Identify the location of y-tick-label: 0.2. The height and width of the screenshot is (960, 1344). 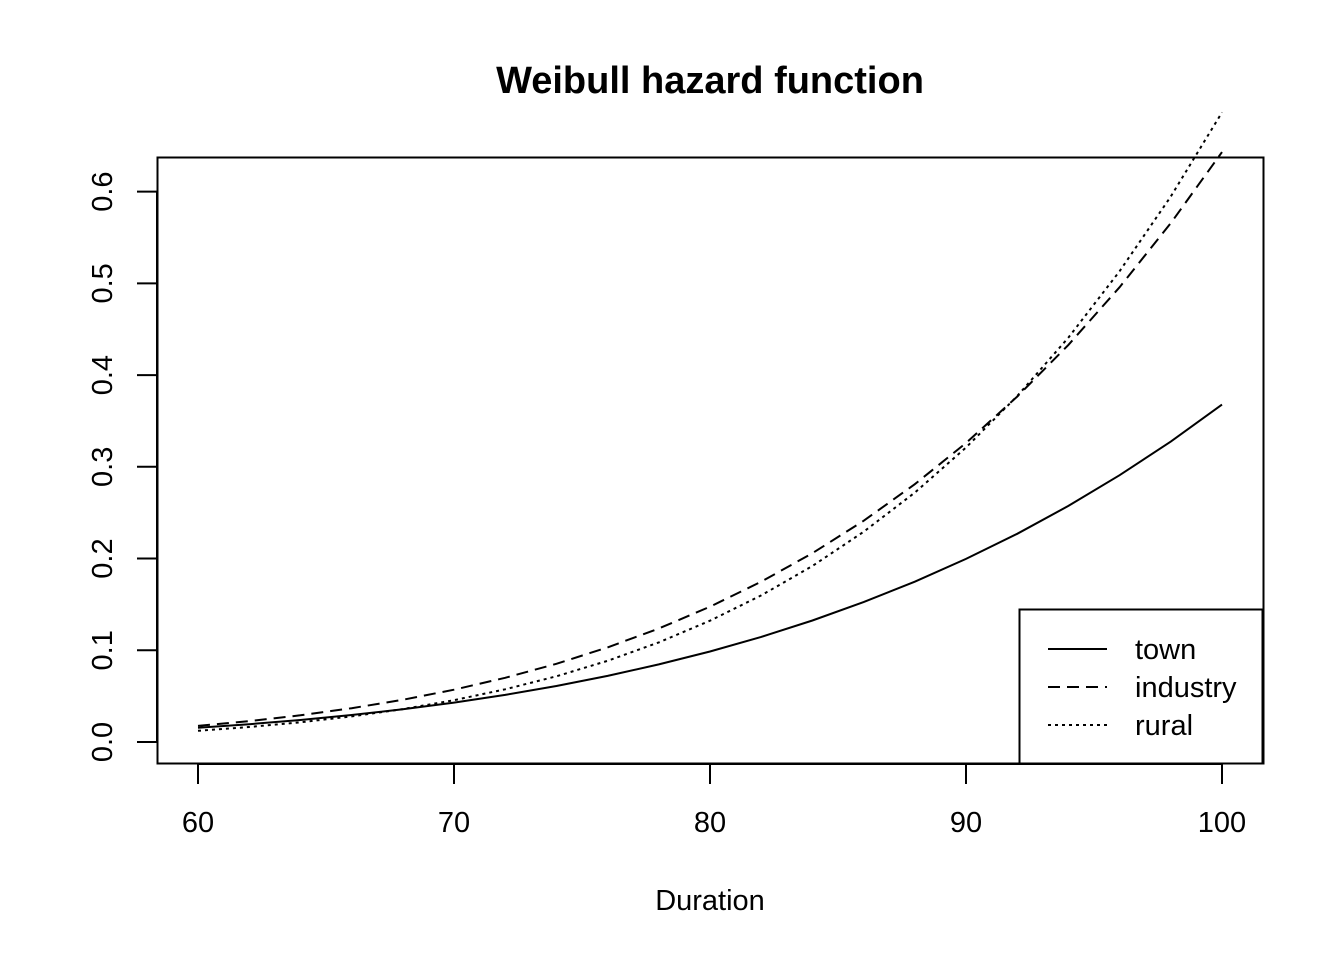
(103, 558).